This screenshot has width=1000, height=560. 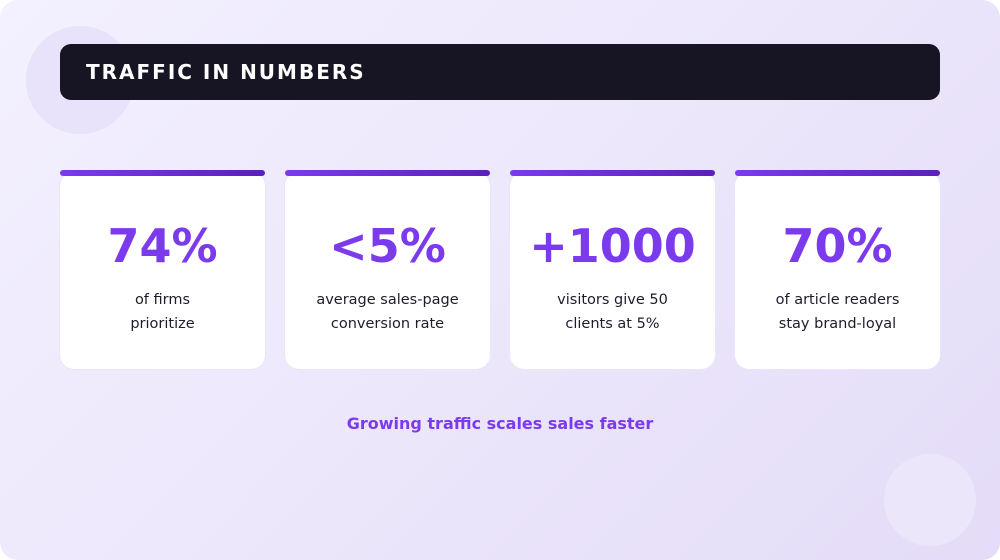 What do you see at coordinates (226, 72) in the screenshot?
I see `page-title: TRAFFIC IN NUMBERS` at bounding box center [226, 72].